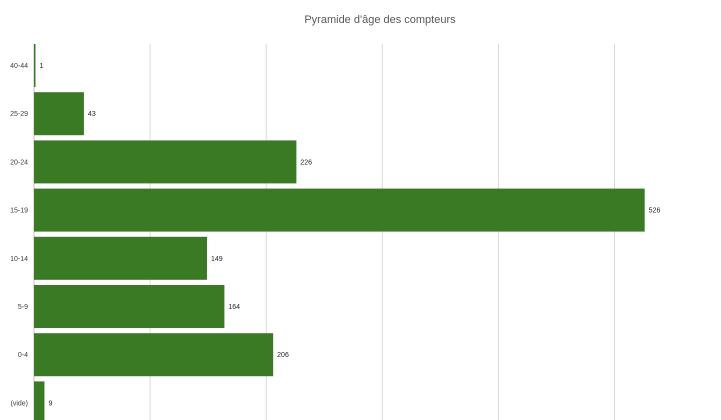  I want to click on category-tick-label: 15-19, so click(19, 211).